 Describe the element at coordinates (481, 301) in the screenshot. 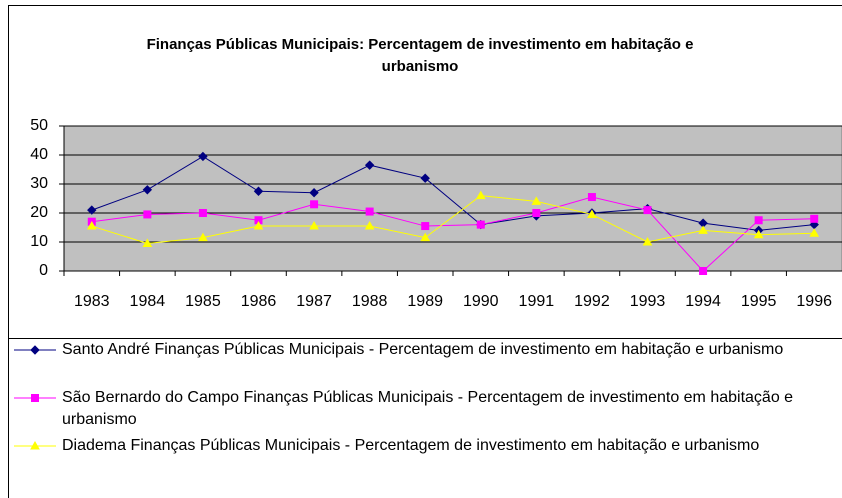

I see `x-tick-label: 1990` at that location.